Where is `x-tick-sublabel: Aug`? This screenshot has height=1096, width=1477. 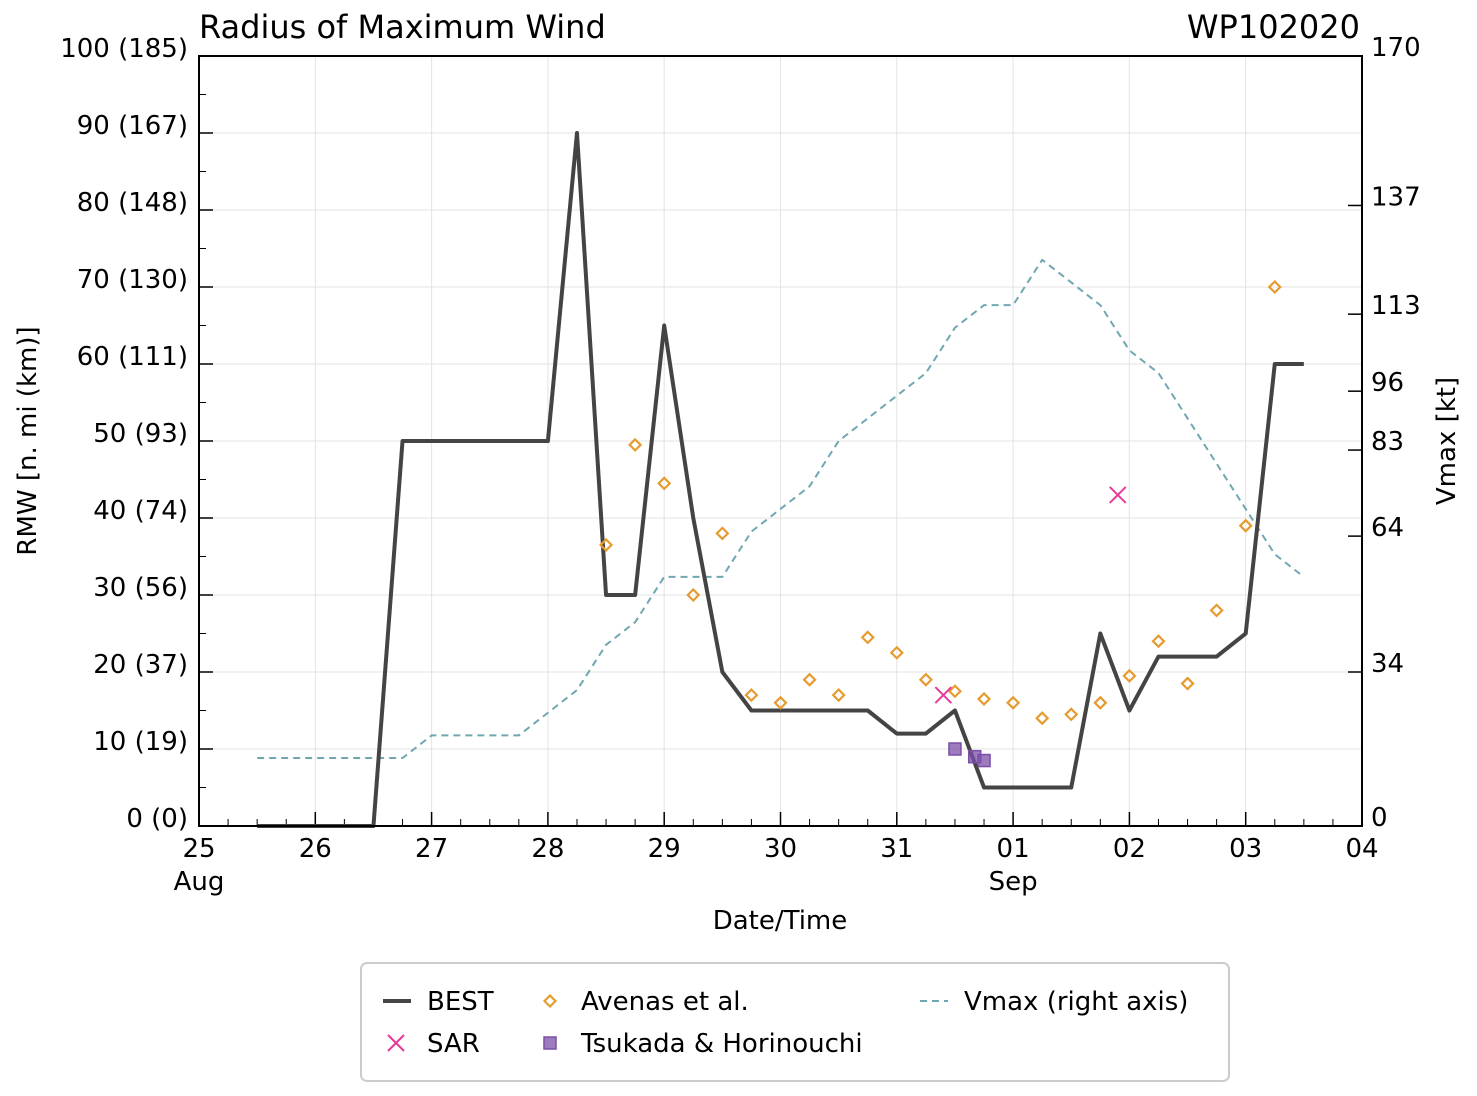
x-tick-sublabel: Aug is located at coordinates (199, 882).